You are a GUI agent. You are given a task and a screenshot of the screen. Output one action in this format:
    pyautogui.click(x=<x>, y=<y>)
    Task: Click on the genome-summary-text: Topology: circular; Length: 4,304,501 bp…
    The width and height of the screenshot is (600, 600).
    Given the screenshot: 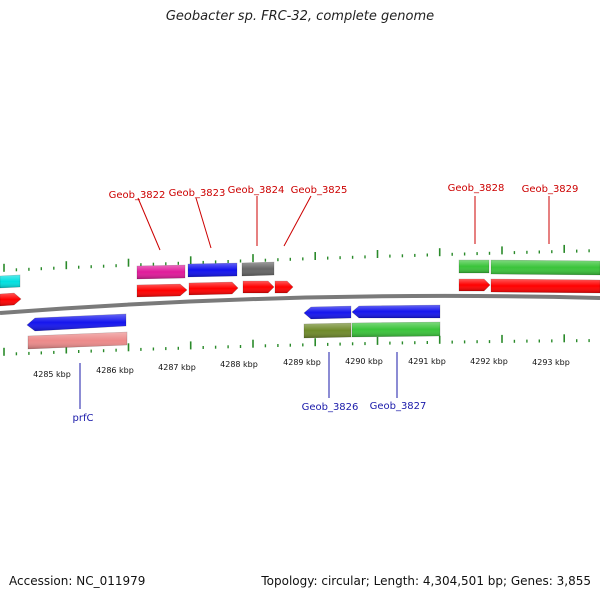 What is the action you would take?
    pyautogui.click(x=426, y=581)
    